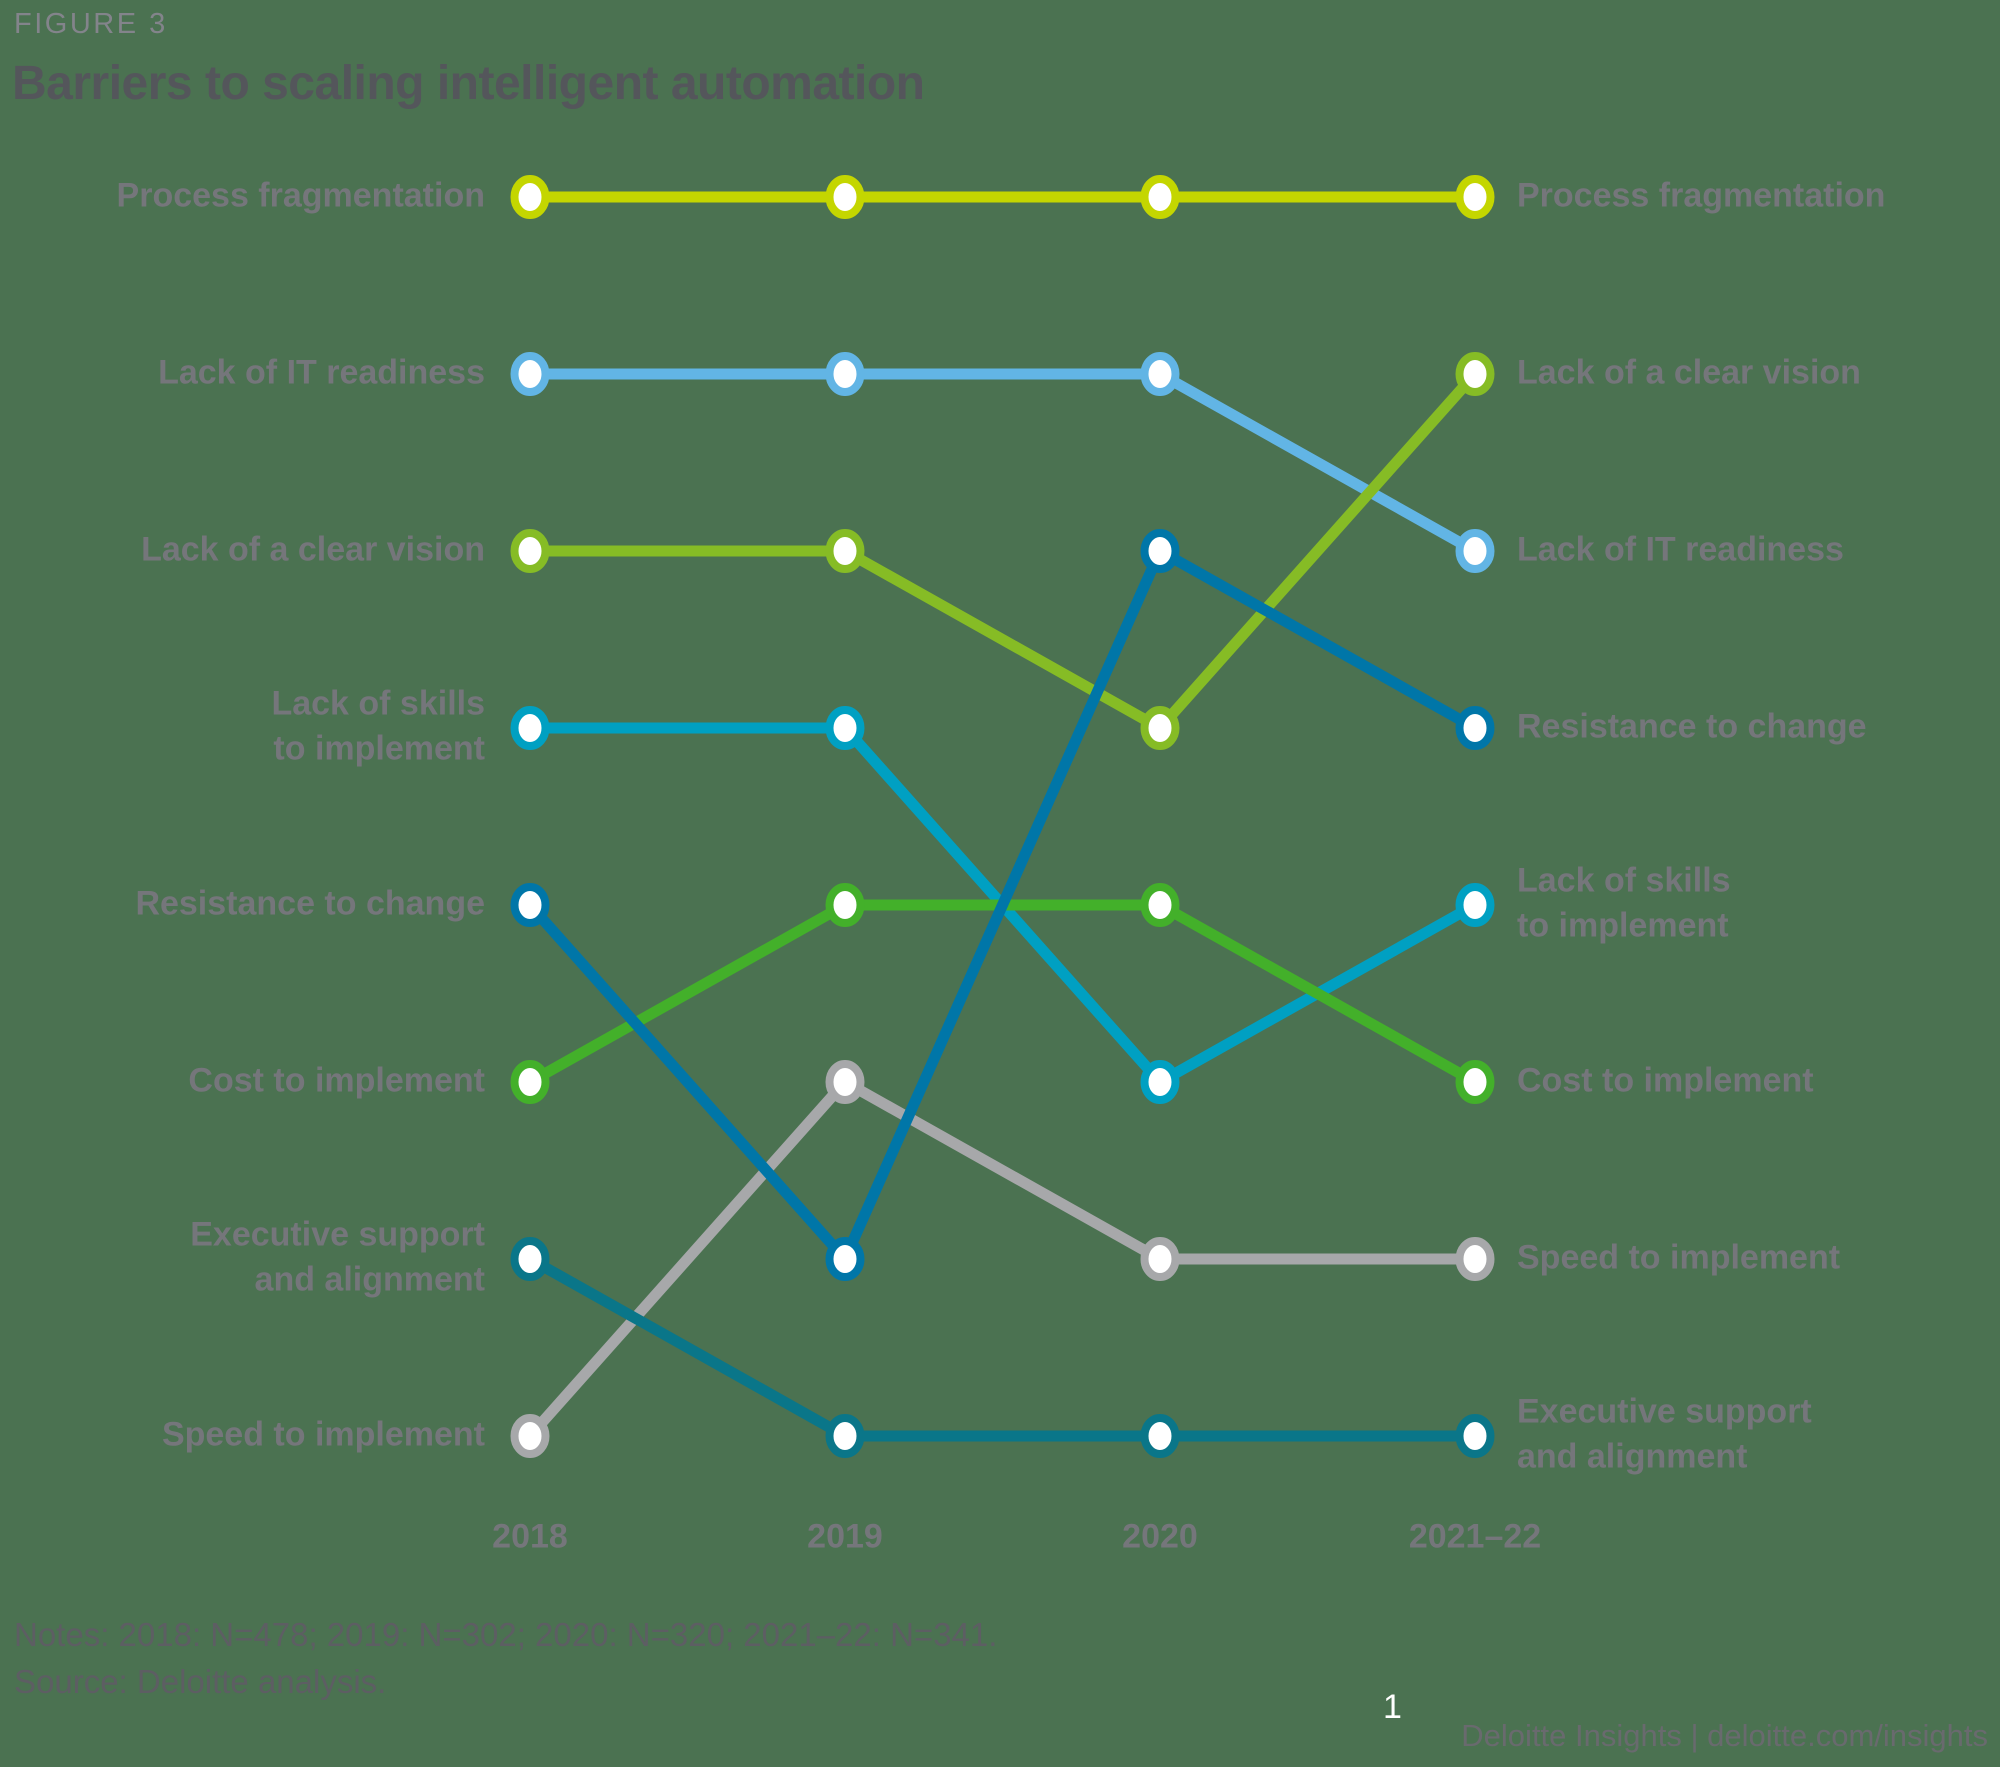 This screenshot has height=1767, width=2000. Describe the element at coordinates (1475, 1536) in the screenshot. I see `x-axis-label-2021–22: 2021–22` at that location.